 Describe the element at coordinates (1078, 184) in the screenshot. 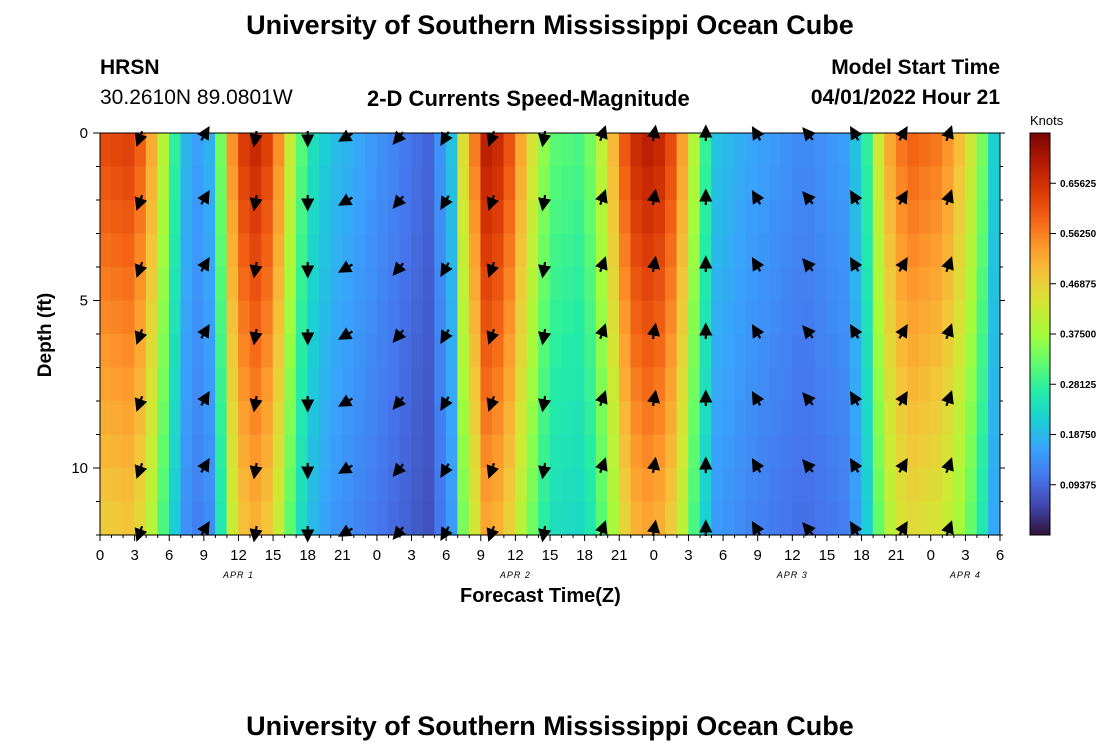

I see `colorbar-tick-label: 0.65625` at that location.